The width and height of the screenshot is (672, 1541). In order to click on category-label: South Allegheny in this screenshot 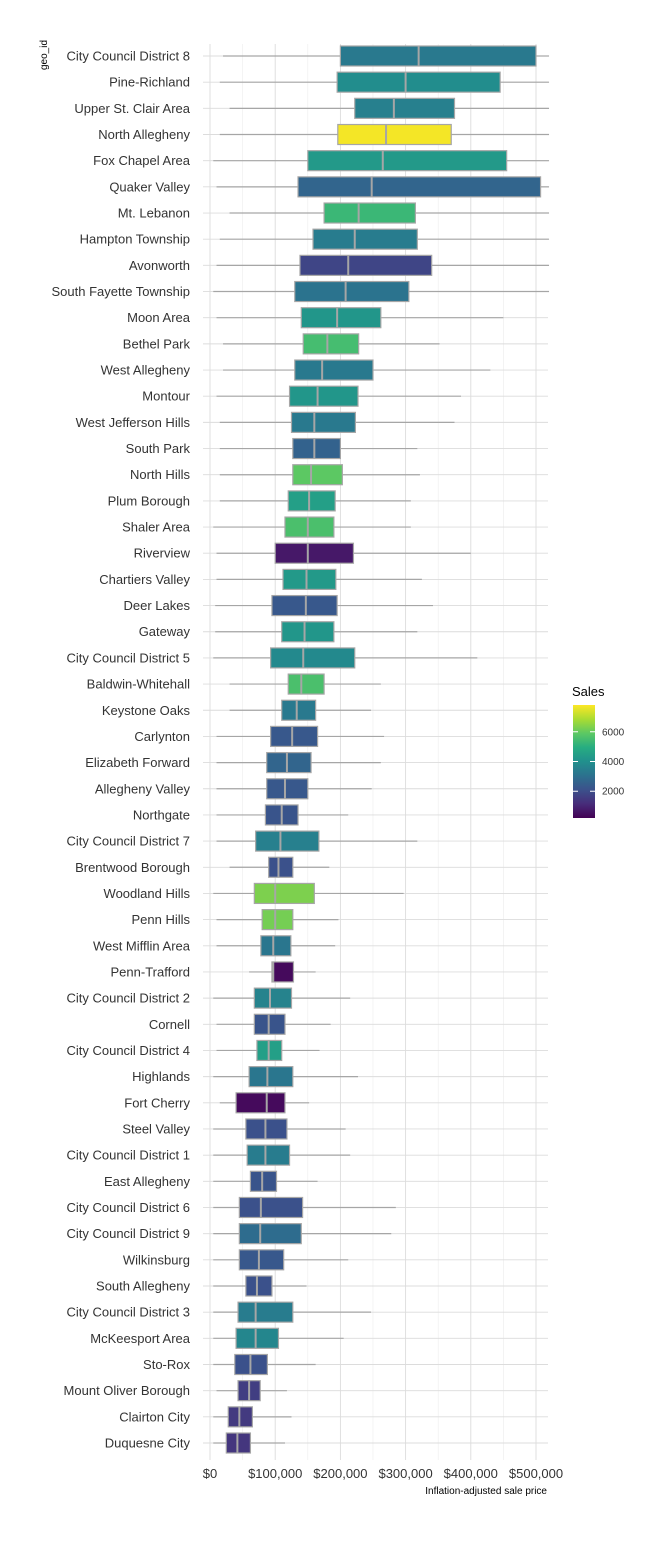, I will do `click(143, 1285)`.